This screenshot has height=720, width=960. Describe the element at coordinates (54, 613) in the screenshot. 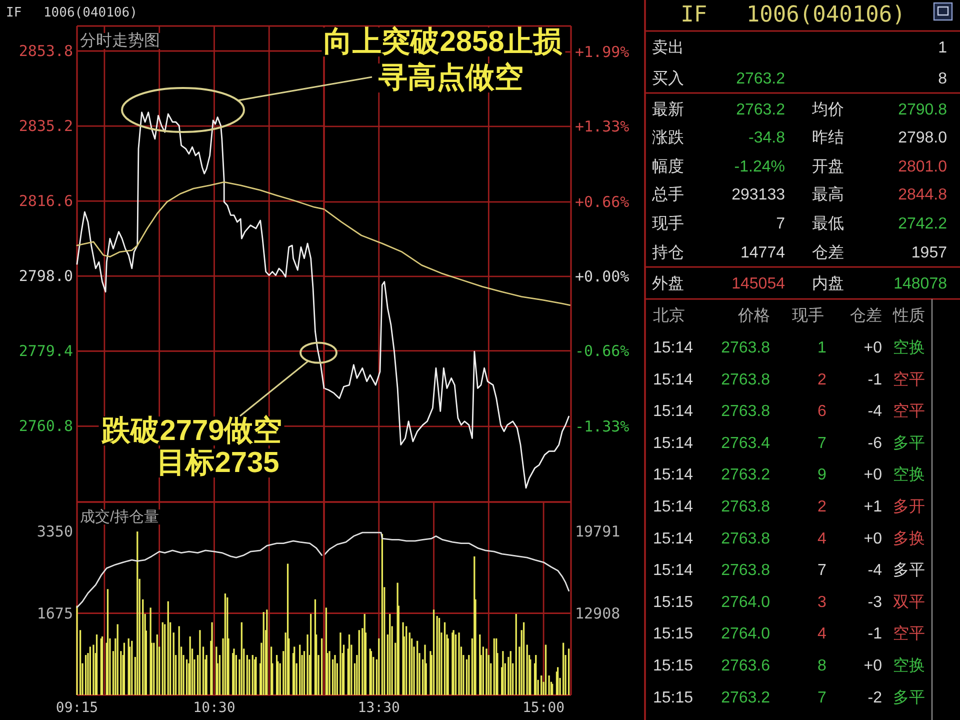

I see `y-tick-label: 1675` at that location.